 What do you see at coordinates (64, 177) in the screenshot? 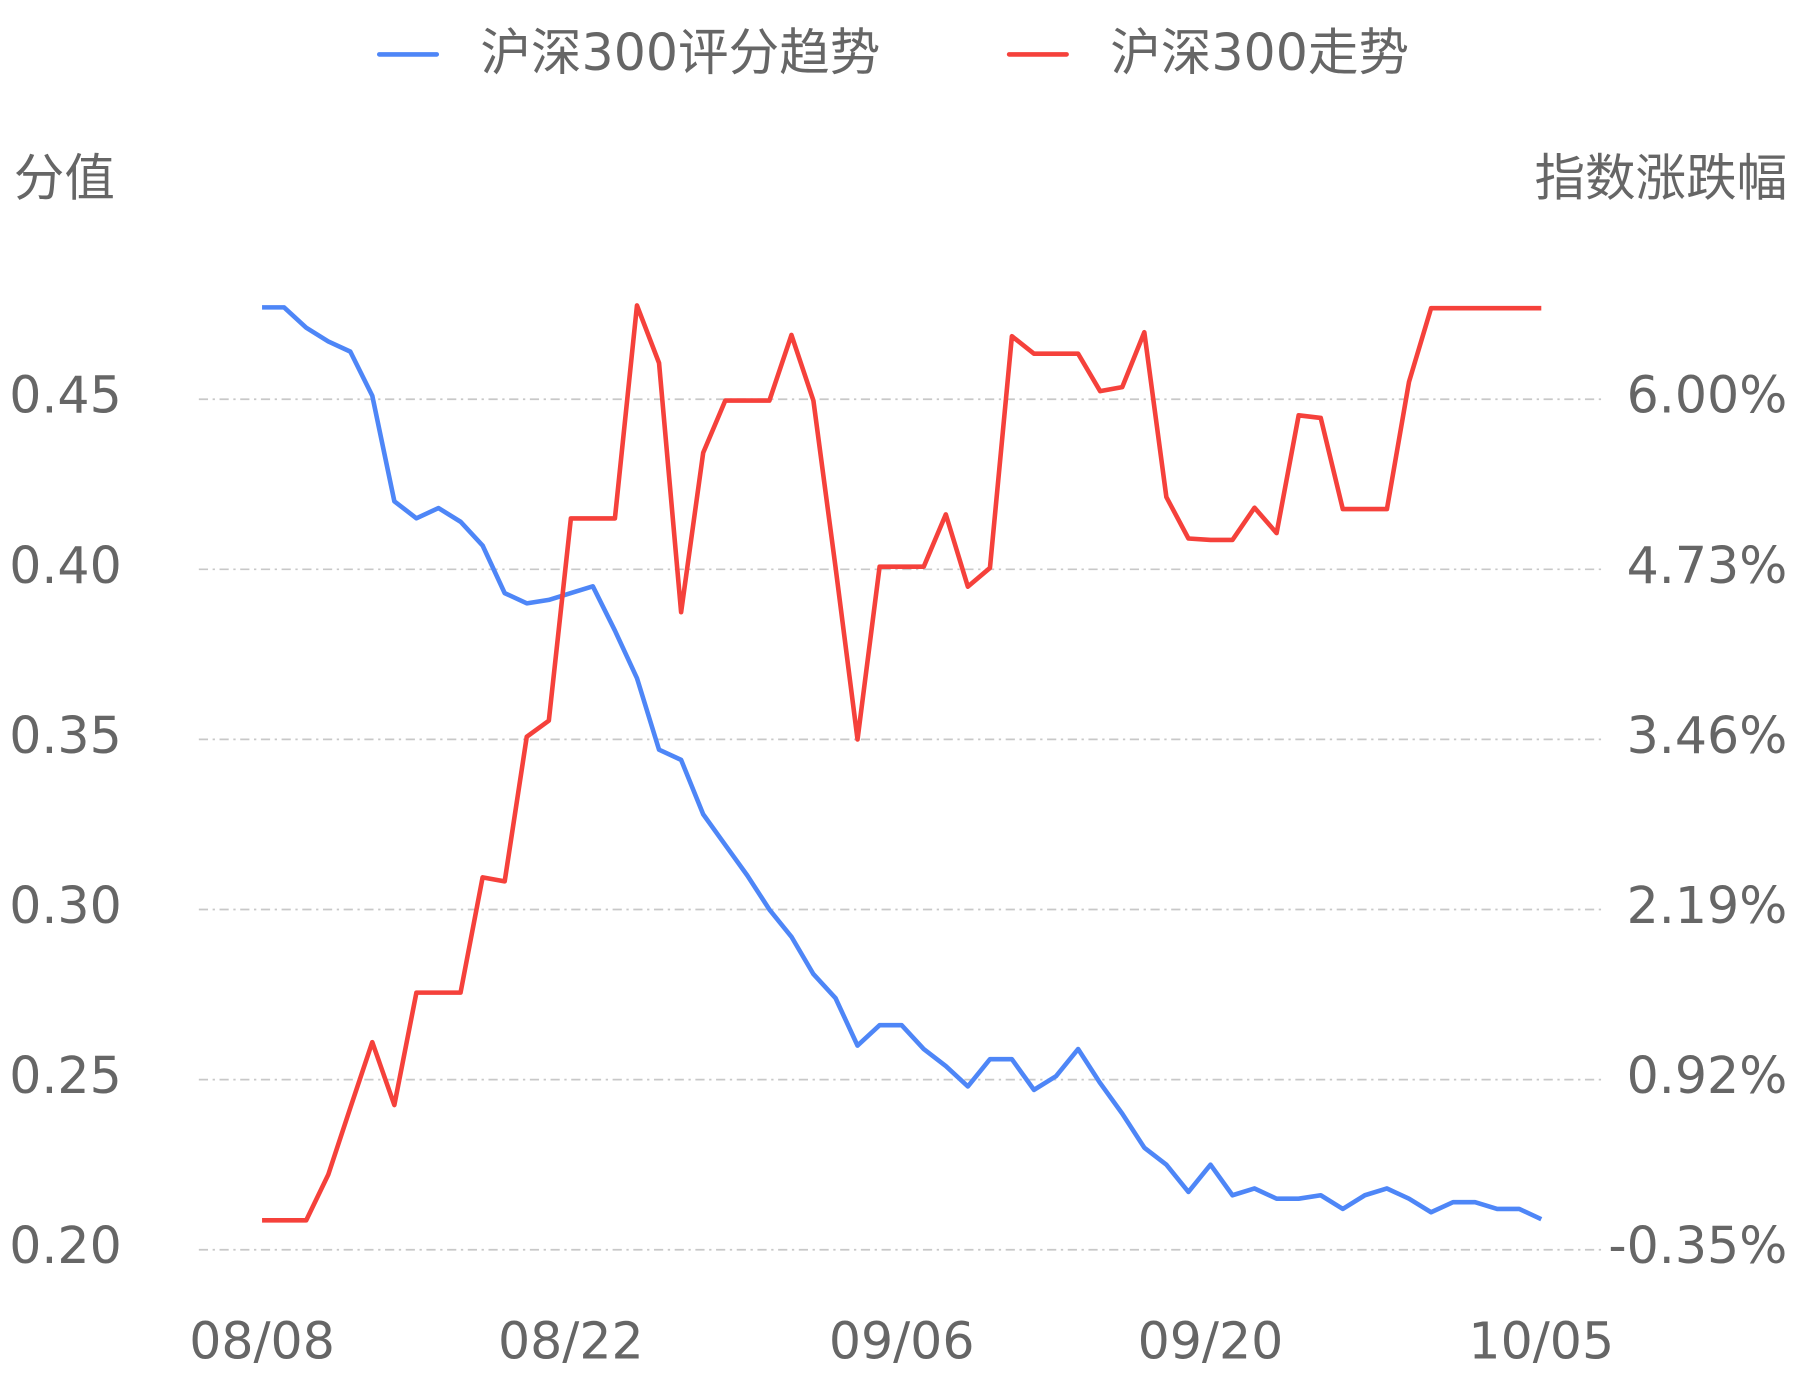
I see `y-axis-label: 分值` at bounding box center [64, 177].